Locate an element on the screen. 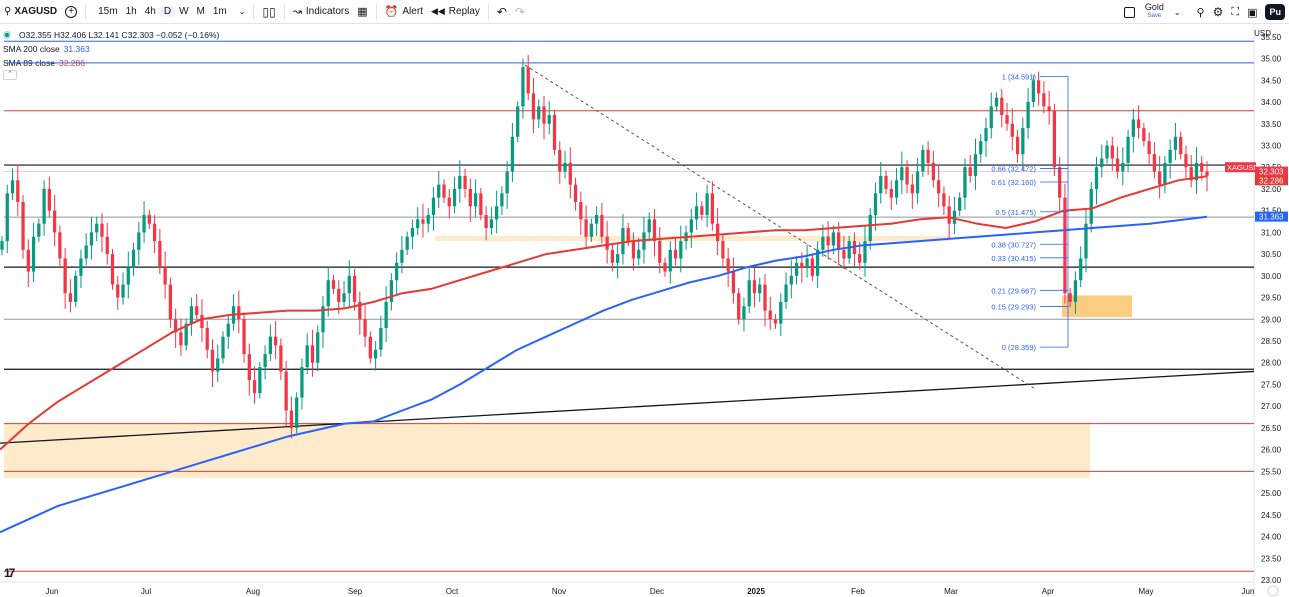  indicators-button: ↝ Indicators is located at coordinates (321, 12).